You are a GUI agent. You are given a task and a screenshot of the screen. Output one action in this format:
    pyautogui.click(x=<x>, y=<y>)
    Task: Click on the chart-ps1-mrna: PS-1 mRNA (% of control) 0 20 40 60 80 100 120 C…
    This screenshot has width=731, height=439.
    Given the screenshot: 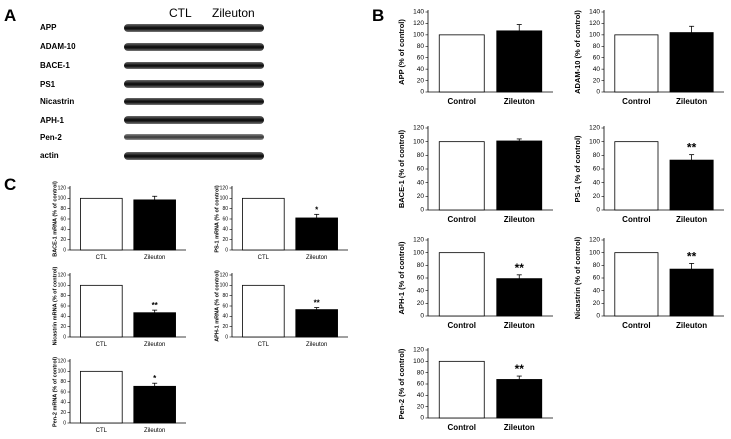 What is the action you would take?
    pyautogui.click(x=281, y=223)
    